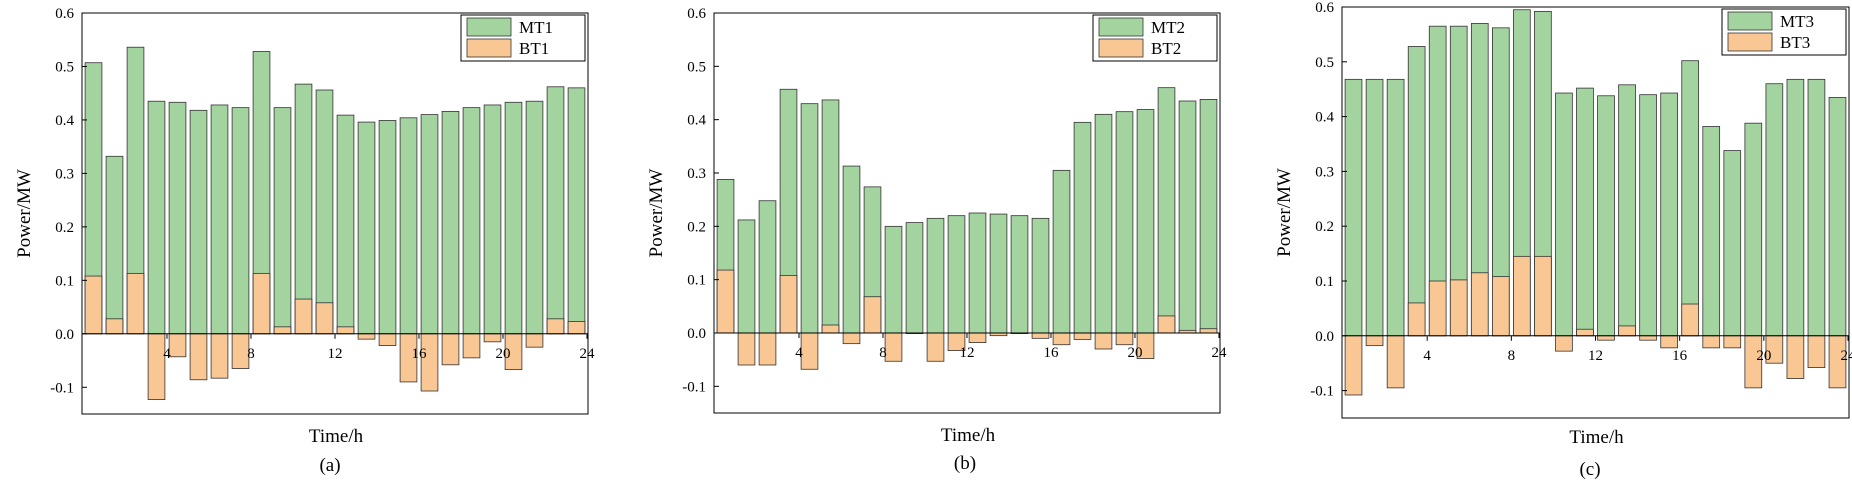 This screenshot has height=483, width=1852. What do you see at coordinates (489, 27) in the screenshot?
I see `legend-swatch-mt1` at bounding box center [489, 27].